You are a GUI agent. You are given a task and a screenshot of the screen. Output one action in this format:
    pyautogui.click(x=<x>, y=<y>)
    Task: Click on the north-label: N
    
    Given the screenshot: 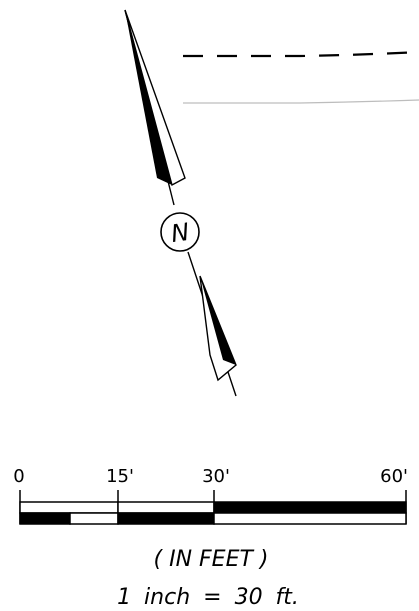 What is the action you would take?
    pyautogui.click(x=180, y=233)
    